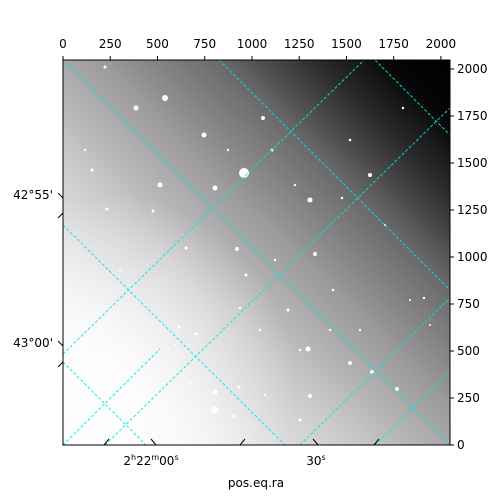 The image size is (500, 500). I want to click on top-tick-label: 2000, so click(441, 44).